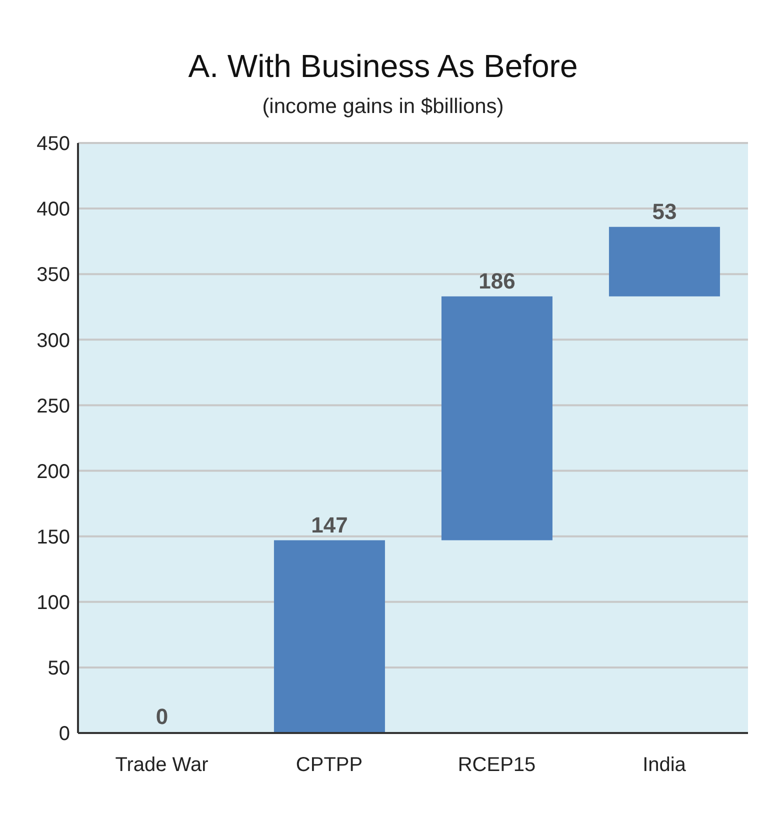 The image size is (767, 818). I want to click on data-label: 53, so click(664, 211).